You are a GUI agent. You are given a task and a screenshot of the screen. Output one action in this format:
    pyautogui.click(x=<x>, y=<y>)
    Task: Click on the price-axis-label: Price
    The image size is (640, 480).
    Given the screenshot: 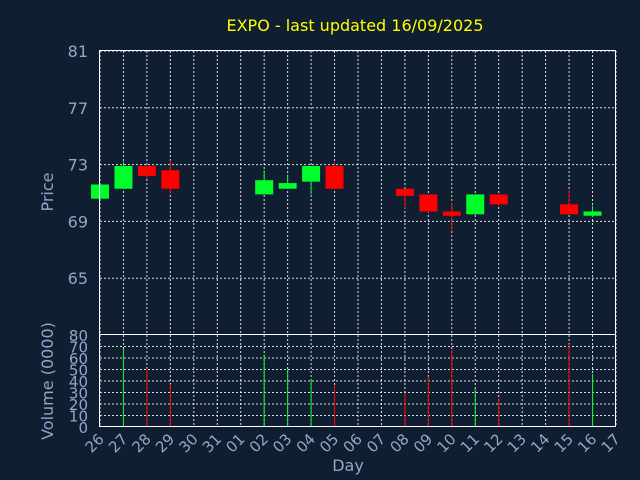 What is the action you would take?
    pyautogui.click(x=47, y=191)
    